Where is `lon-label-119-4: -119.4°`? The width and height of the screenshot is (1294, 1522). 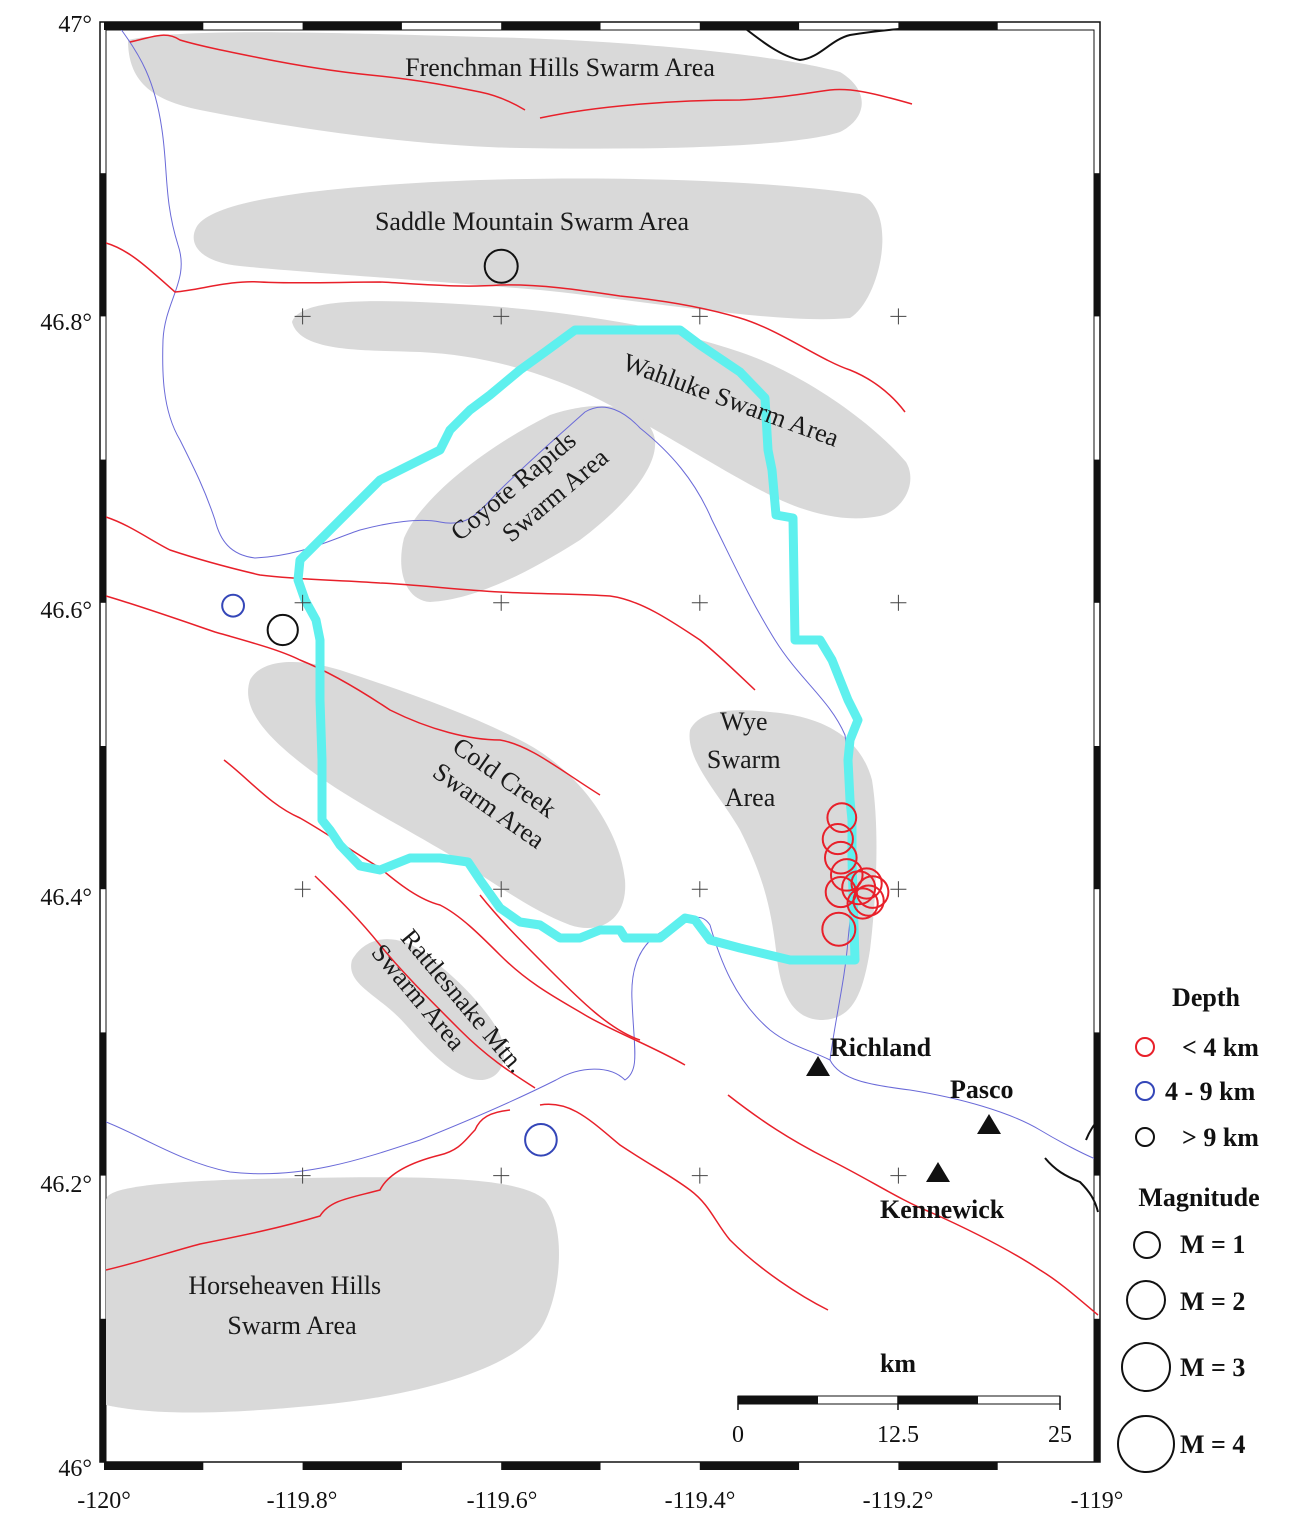 lon-label-119-4: -119.4° is located at coordinates (700, 1501).